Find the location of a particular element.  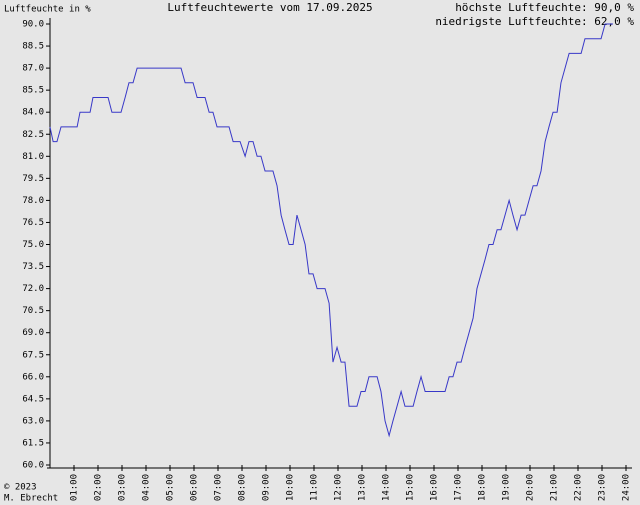

y-tick-label: 82.5 is located at coordinates (33, 135).